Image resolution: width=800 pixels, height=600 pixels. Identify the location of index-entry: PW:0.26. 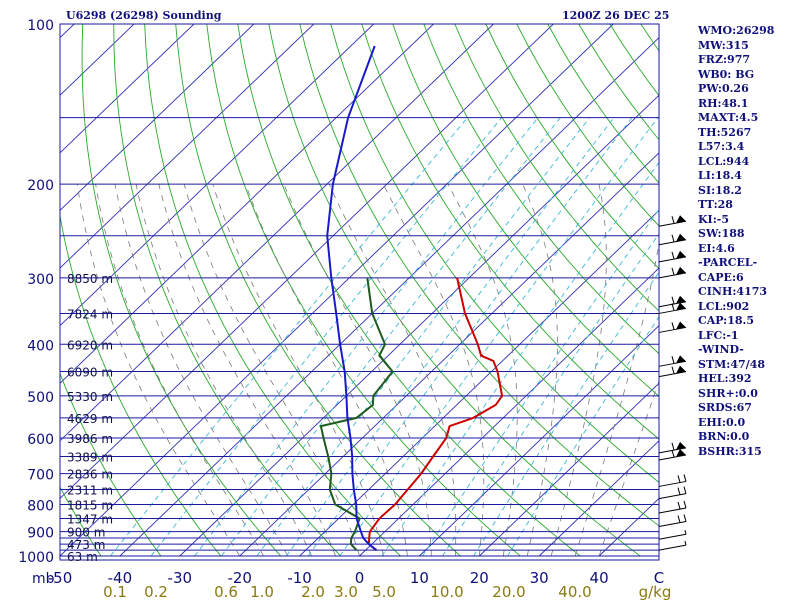
(723, 88).